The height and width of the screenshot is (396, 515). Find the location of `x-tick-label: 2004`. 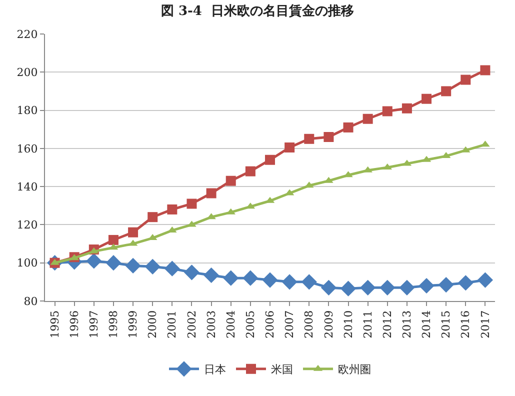

x-tick-label: 2004 is located at coordinates (231, 324).